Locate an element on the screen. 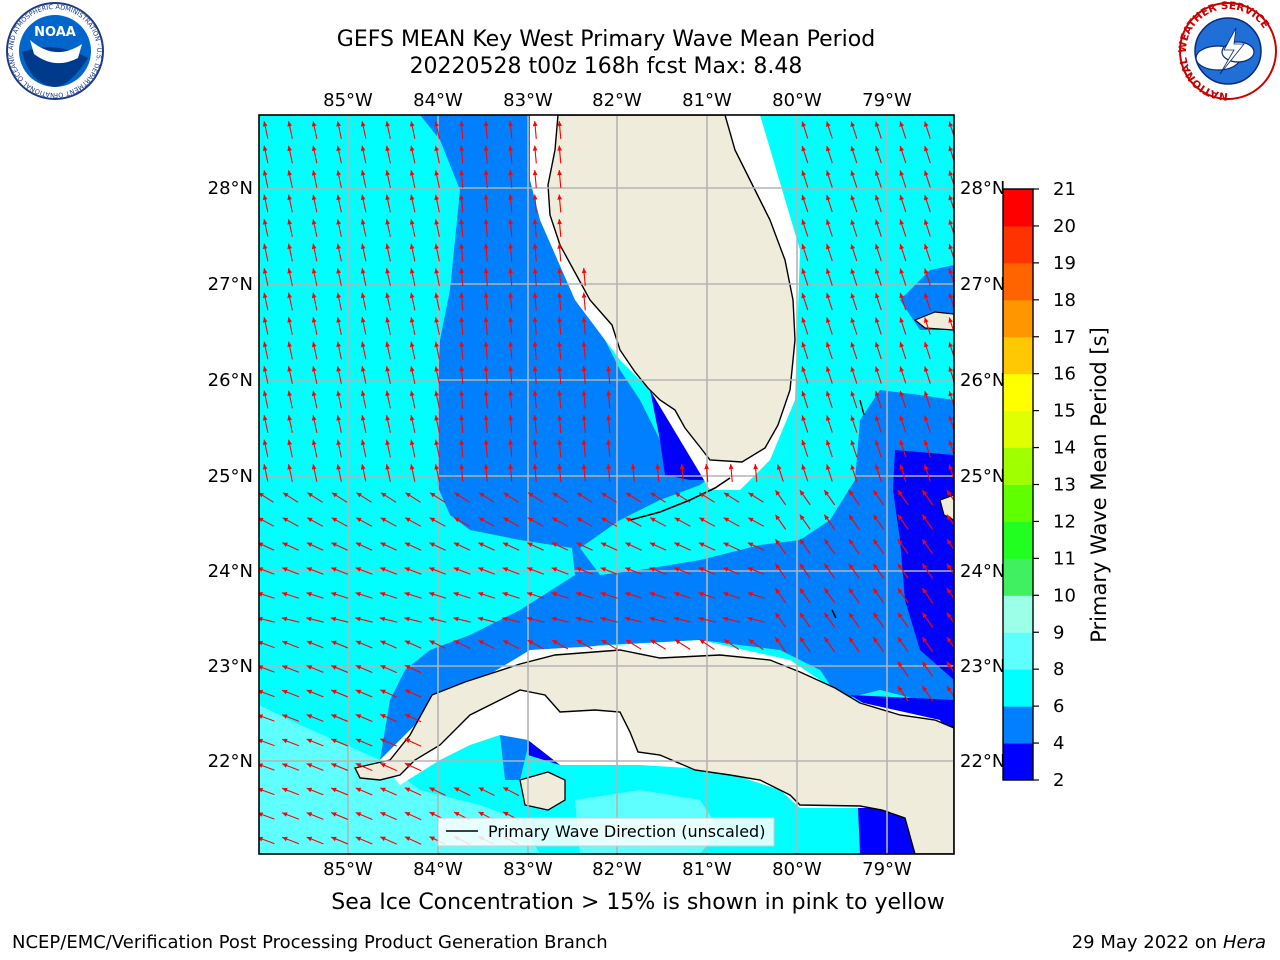 This screenshot has height=960, width=1280. lon-tick-top: 79°W is located at coordinates (887, 100).